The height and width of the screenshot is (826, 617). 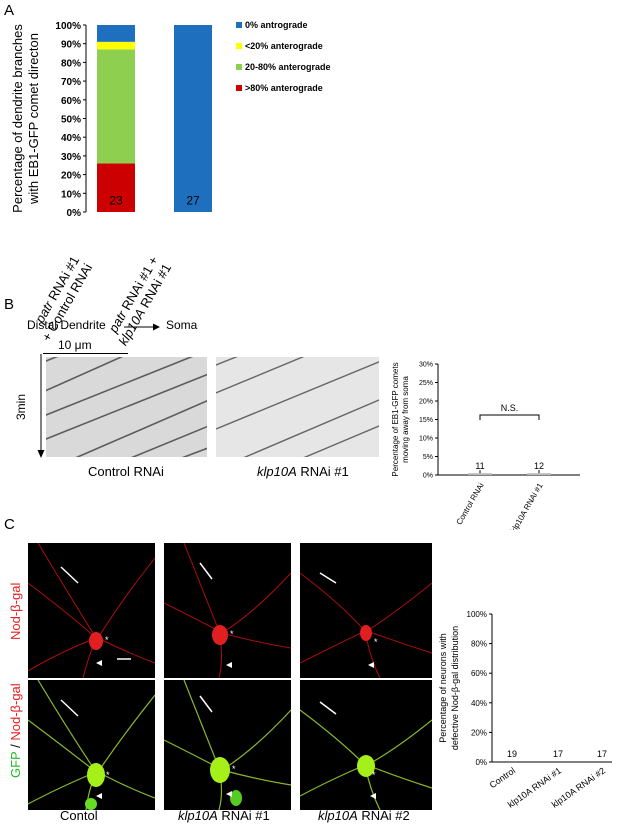 I want to click on kymo-label-control-text: Control RNAi, so click(x=126, y=471).